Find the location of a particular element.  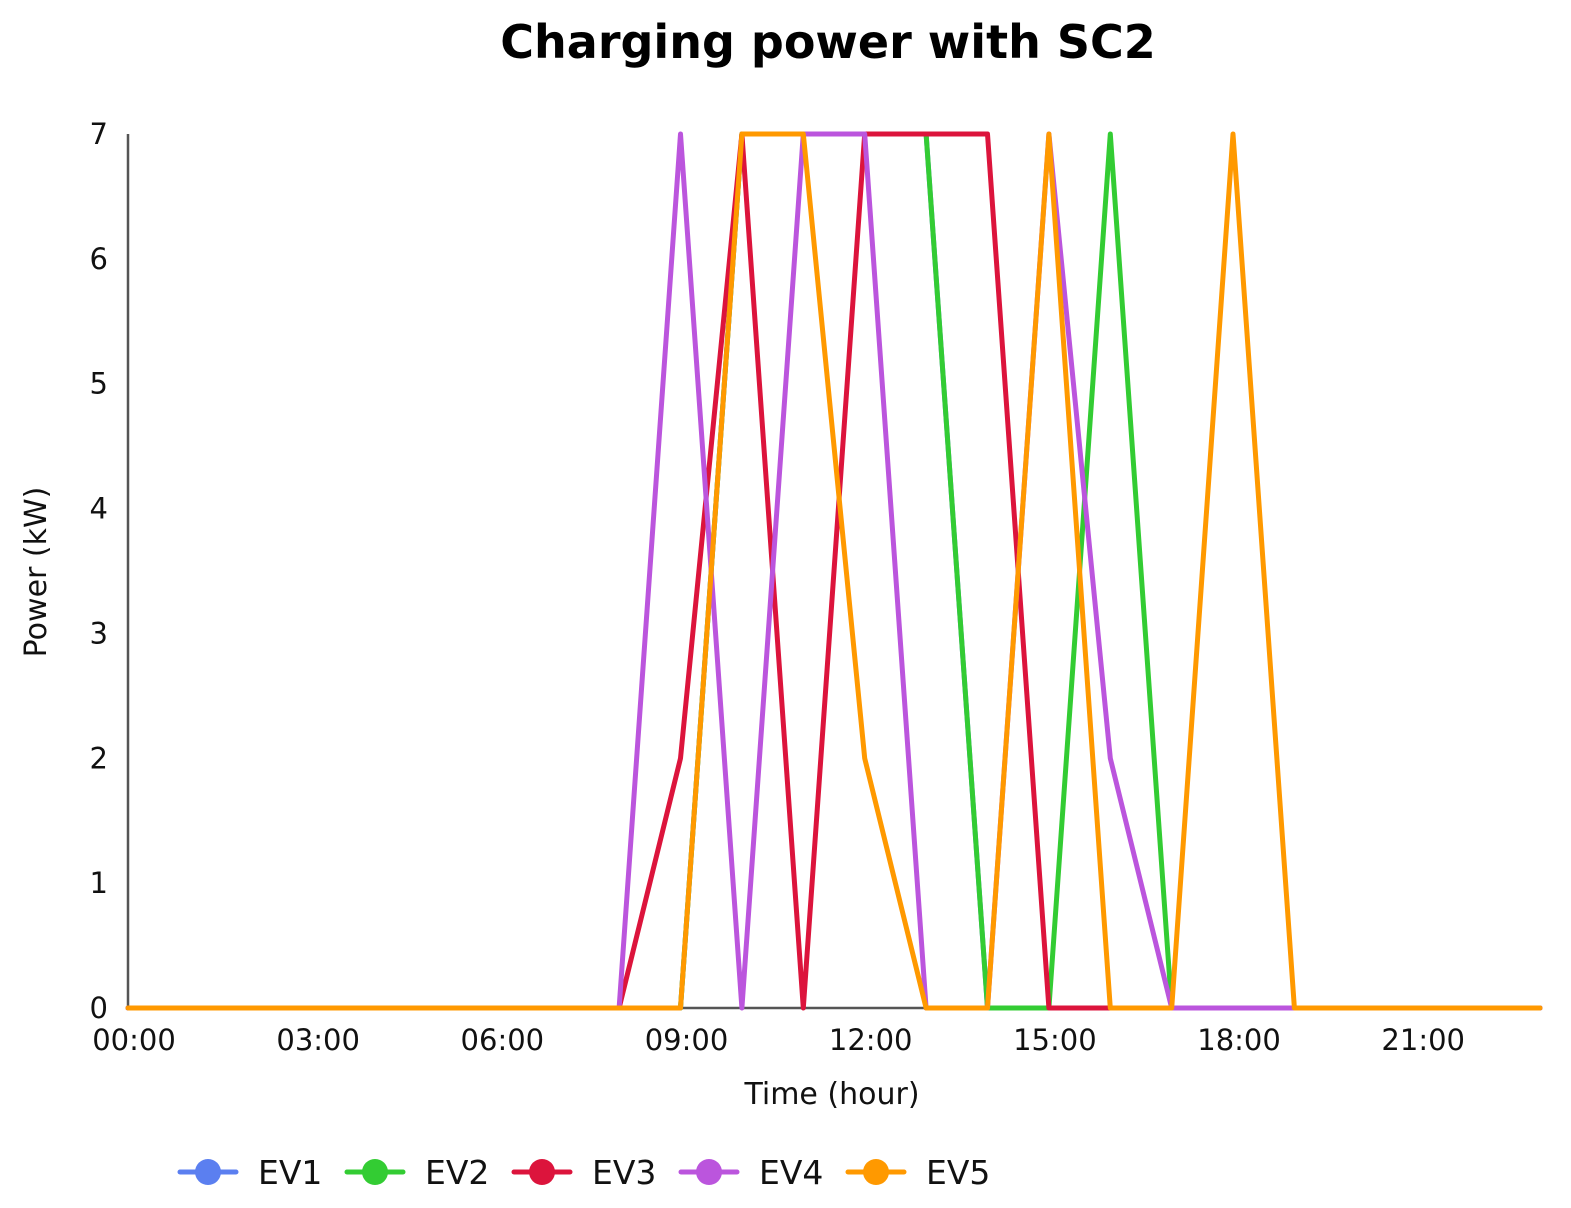

y-tick-label: 0 is located at coordinates (99, 1008).